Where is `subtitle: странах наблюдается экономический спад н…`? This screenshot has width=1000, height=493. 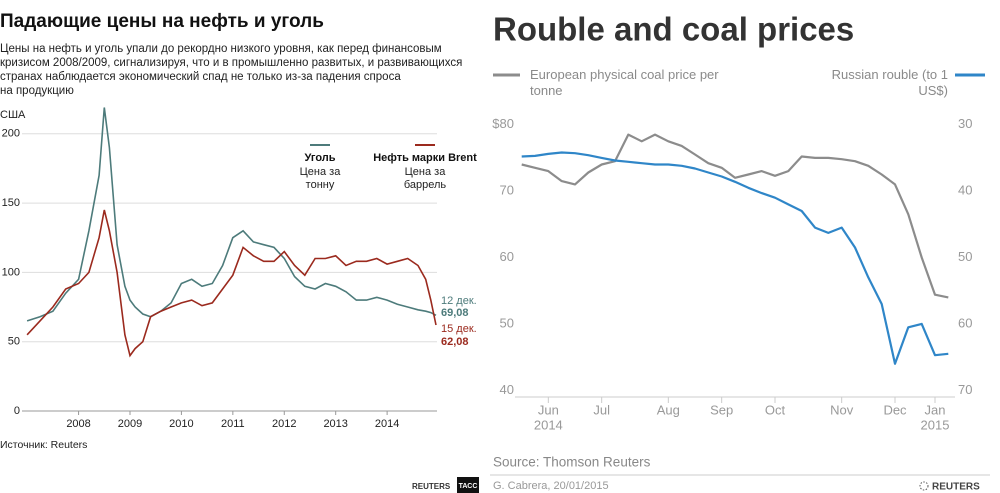 subtitle: странах наблюдается экономический спад н… is located at coordinates (200, 77).